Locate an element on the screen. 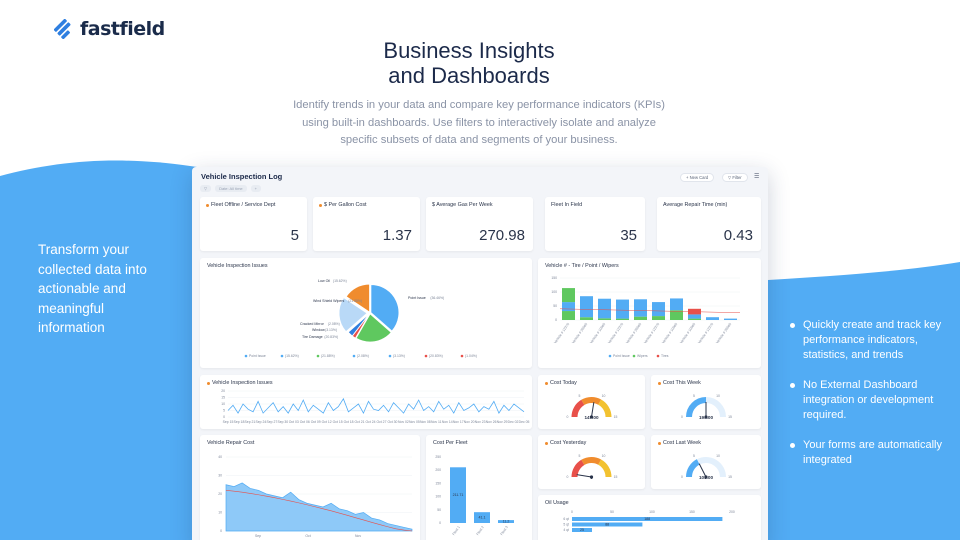 This screenshot has width=960, height=540. x-tick-label: Sep 24 is located at coordinates (261, 422).